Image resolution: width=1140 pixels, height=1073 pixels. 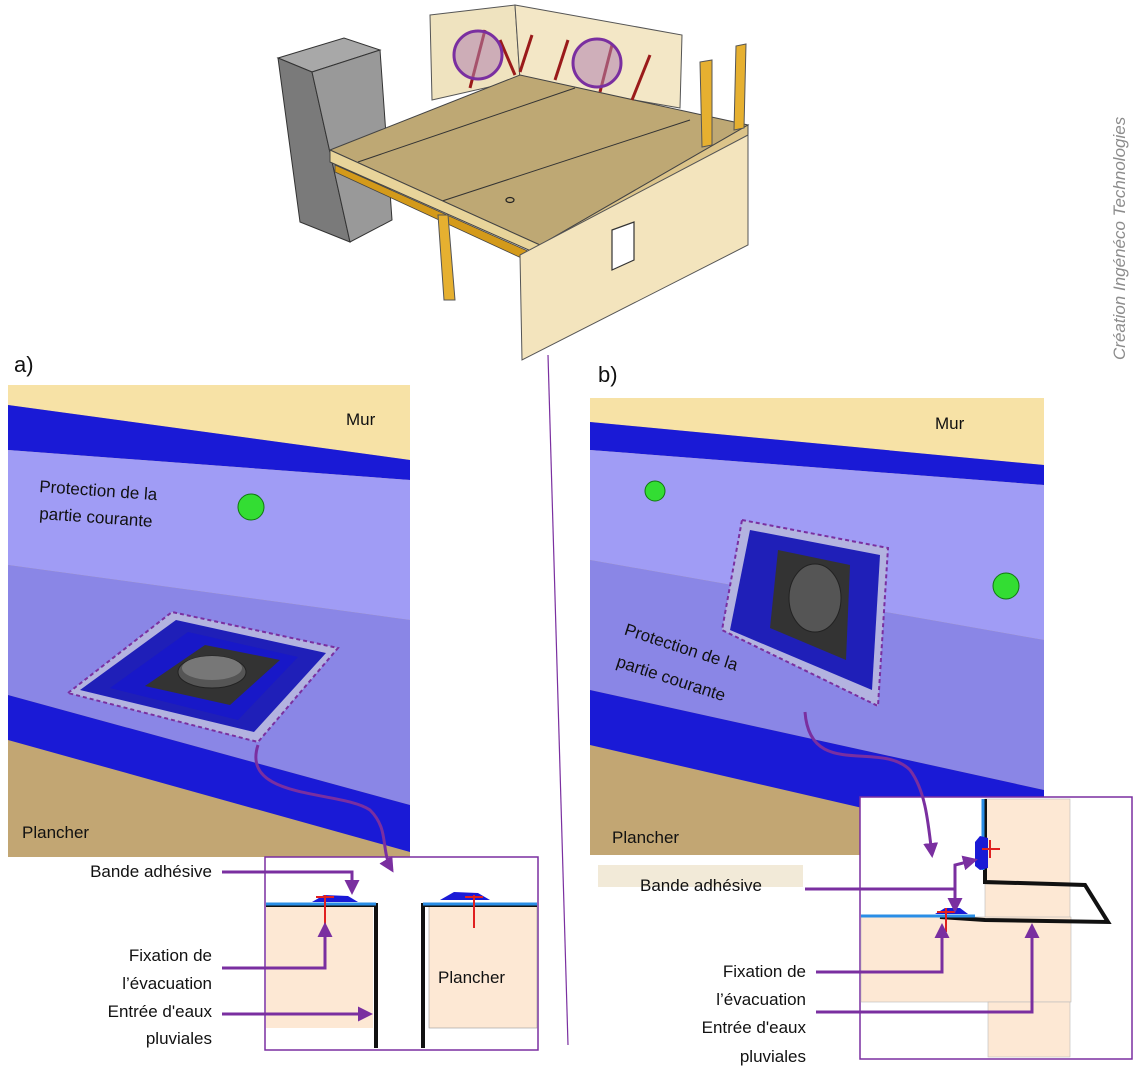 What do you see at coordinates (764, 971) in the screenshot?
I see `detail-b-fixing-line1: Fixation de` at bounding box center [764, 971].